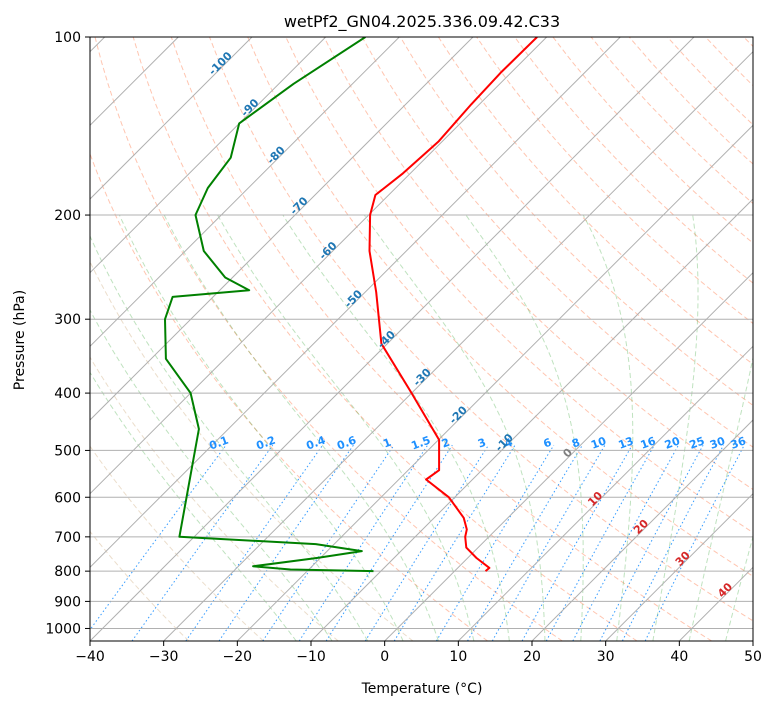  What do you see at coordinates (421, 443) in the screenshot?
I see `mixing-ratio-label: 1.5` at bounding box center [421, 443].